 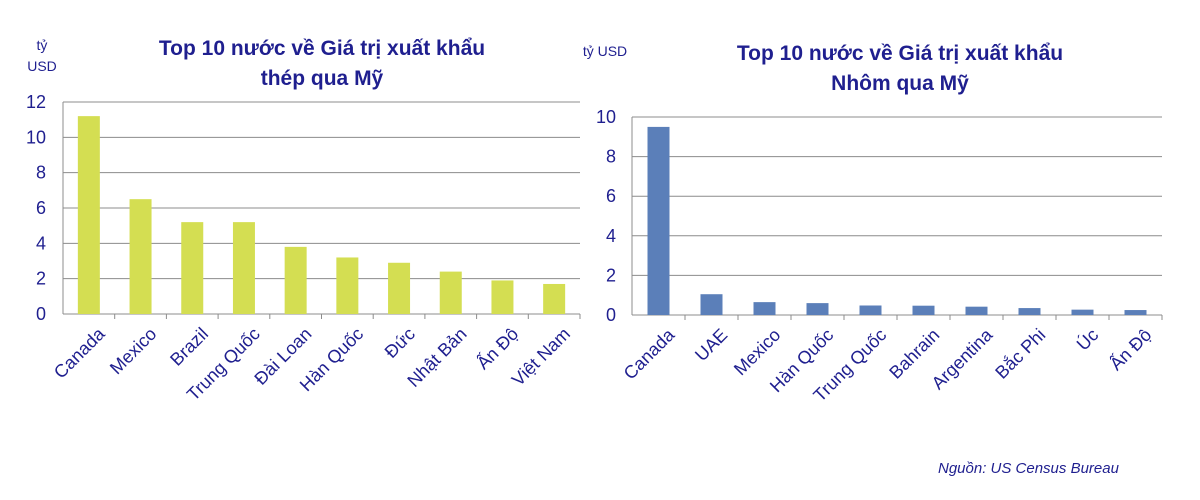 I want to click on source-note: Nguồn: US Census Bureau, so click(x=1028, y=468).